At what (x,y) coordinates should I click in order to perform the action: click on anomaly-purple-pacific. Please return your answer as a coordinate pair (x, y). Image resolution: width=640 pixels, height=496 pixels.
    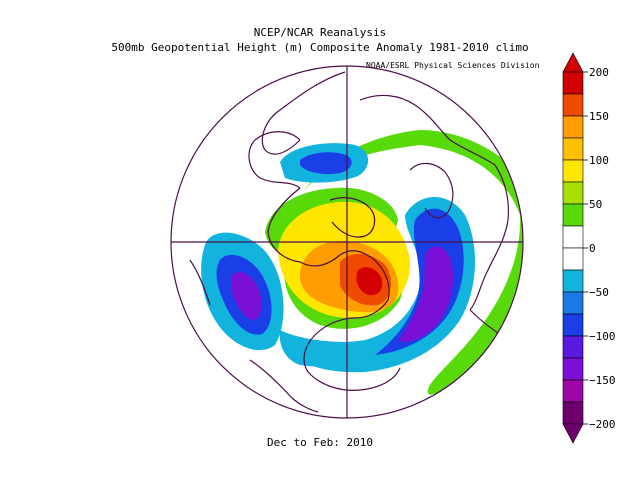
    Looking at the image, I should click on (247, 296).